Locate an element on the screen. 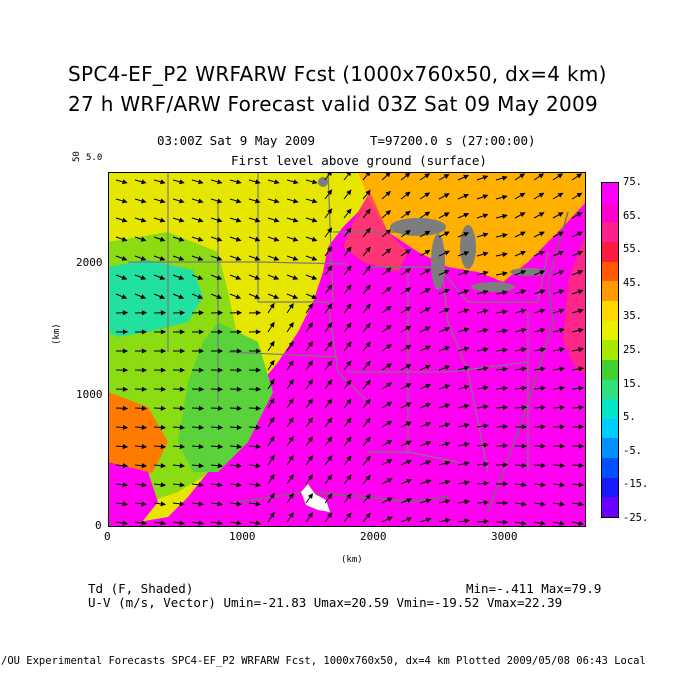 The height and width of the screenshot is (700, 700). great-lakes is located at coordinates (432, 234).